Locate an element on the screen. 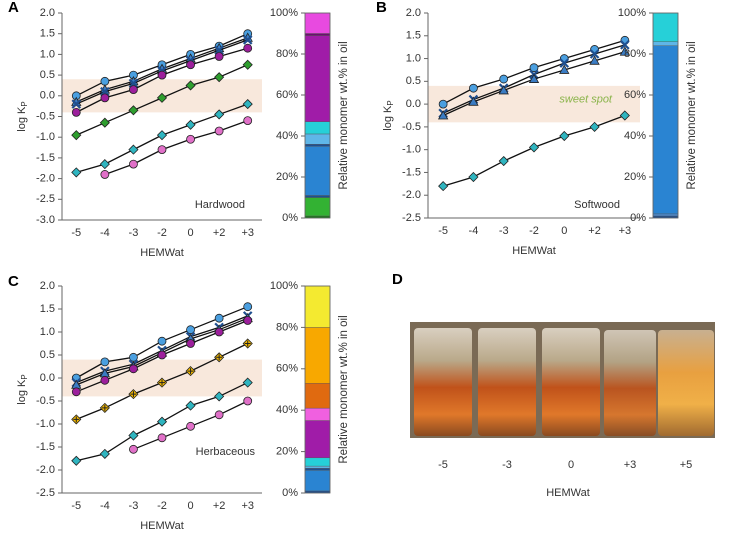 The image size is (731, 542). y-axis-title: Relative monomer wt.% in oil is located at coordinates (344, 389).